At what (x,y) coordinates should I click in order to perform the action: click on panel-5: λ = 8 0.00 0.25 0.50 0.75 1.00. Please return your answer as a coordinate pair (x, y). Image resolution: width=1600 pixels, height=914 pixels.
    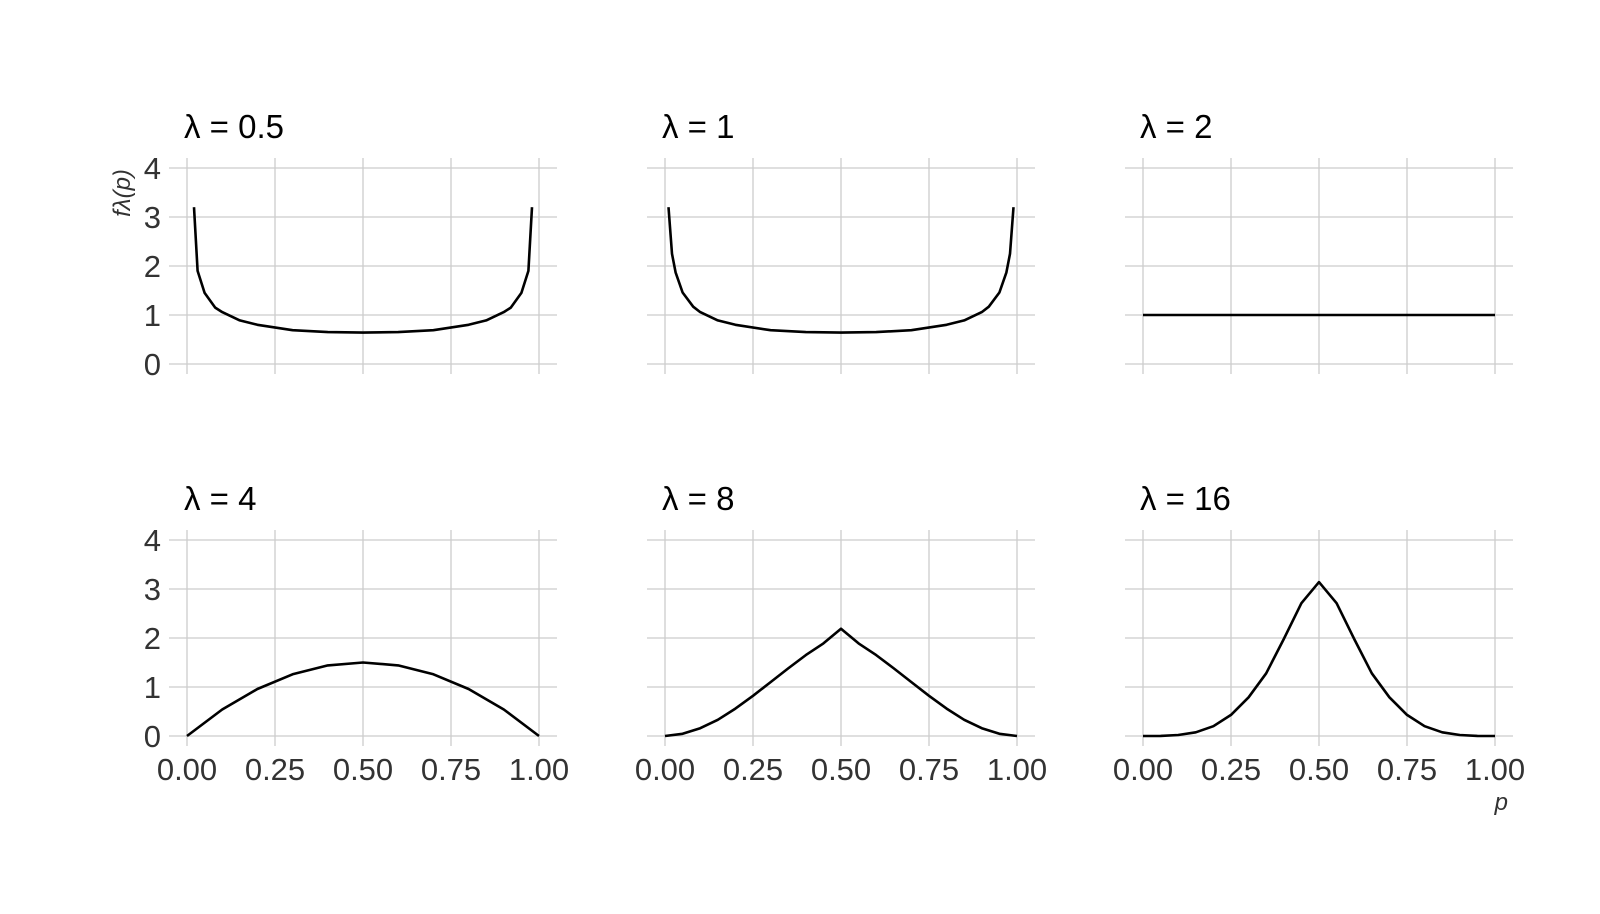
    Looking at the image, I should click on (841, 633).